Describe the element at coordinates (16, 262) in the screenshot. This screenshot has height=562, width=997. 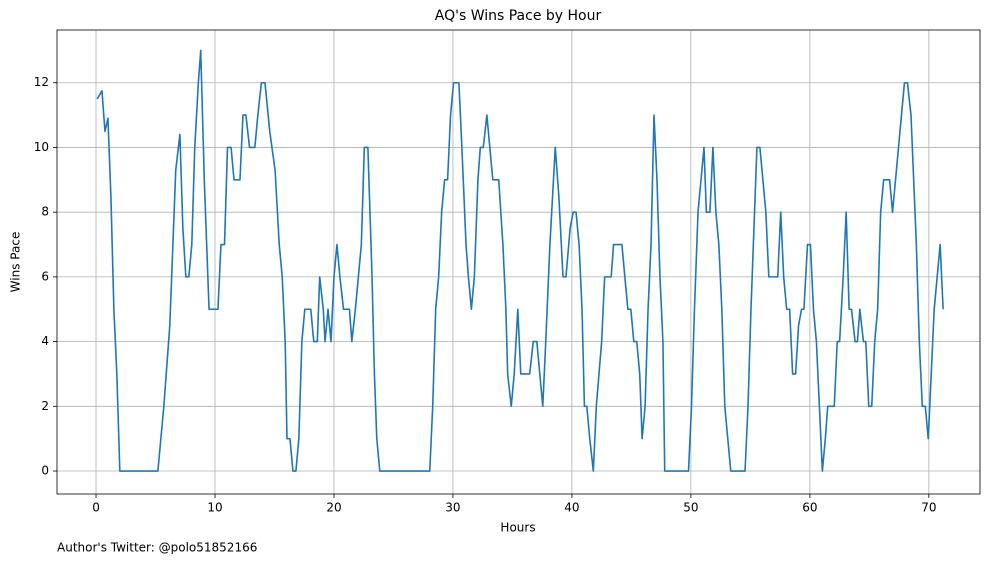
I see `y-axis-label: Wins Pace` at that location.